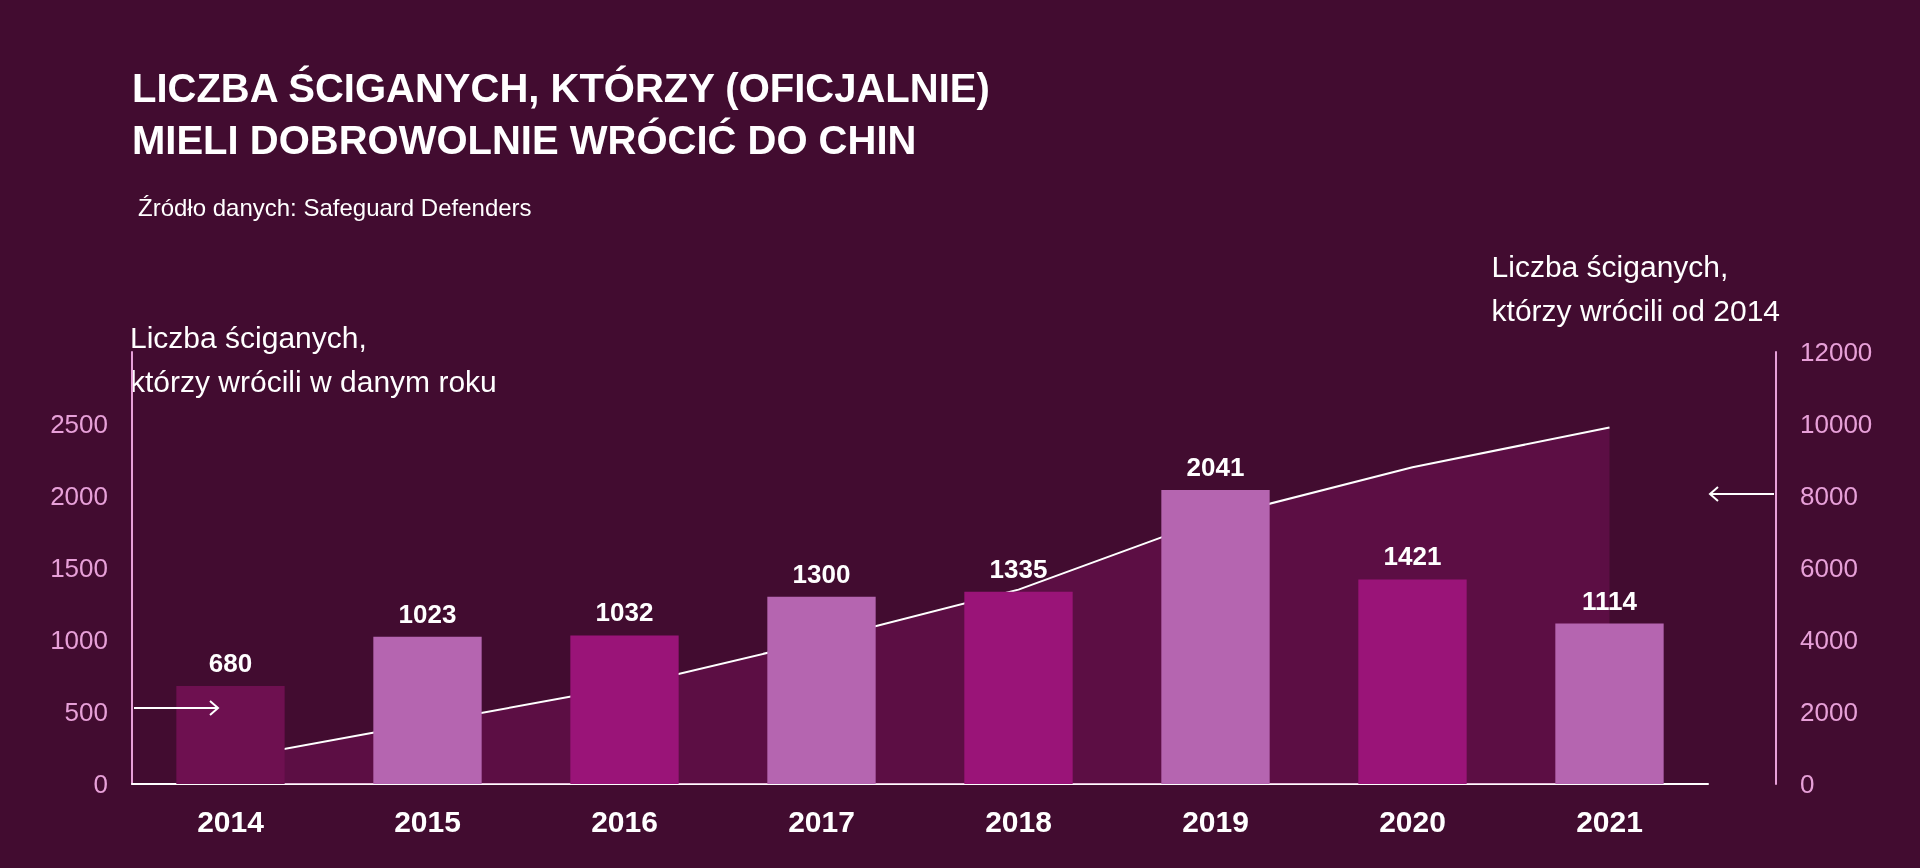 Image resolution: width=1920 pixels, height=868 pixels. What do you see at coordinates (230, 663) in the screenshot?
I see `data-label: 680` at bounding box center [230, 663].